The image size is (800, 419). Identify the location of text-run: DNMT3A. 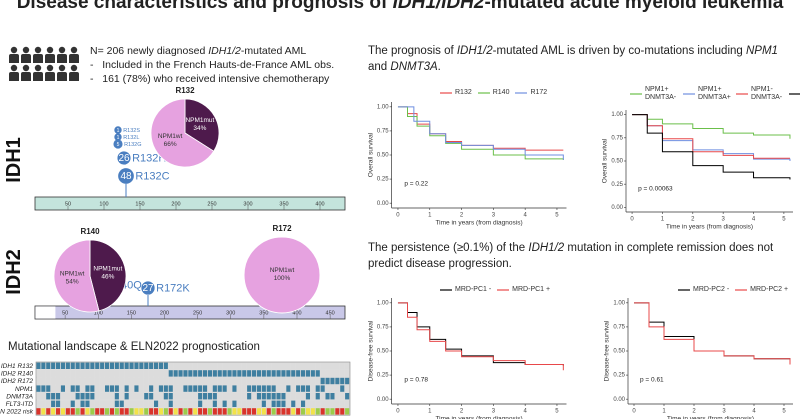
(414, 67).